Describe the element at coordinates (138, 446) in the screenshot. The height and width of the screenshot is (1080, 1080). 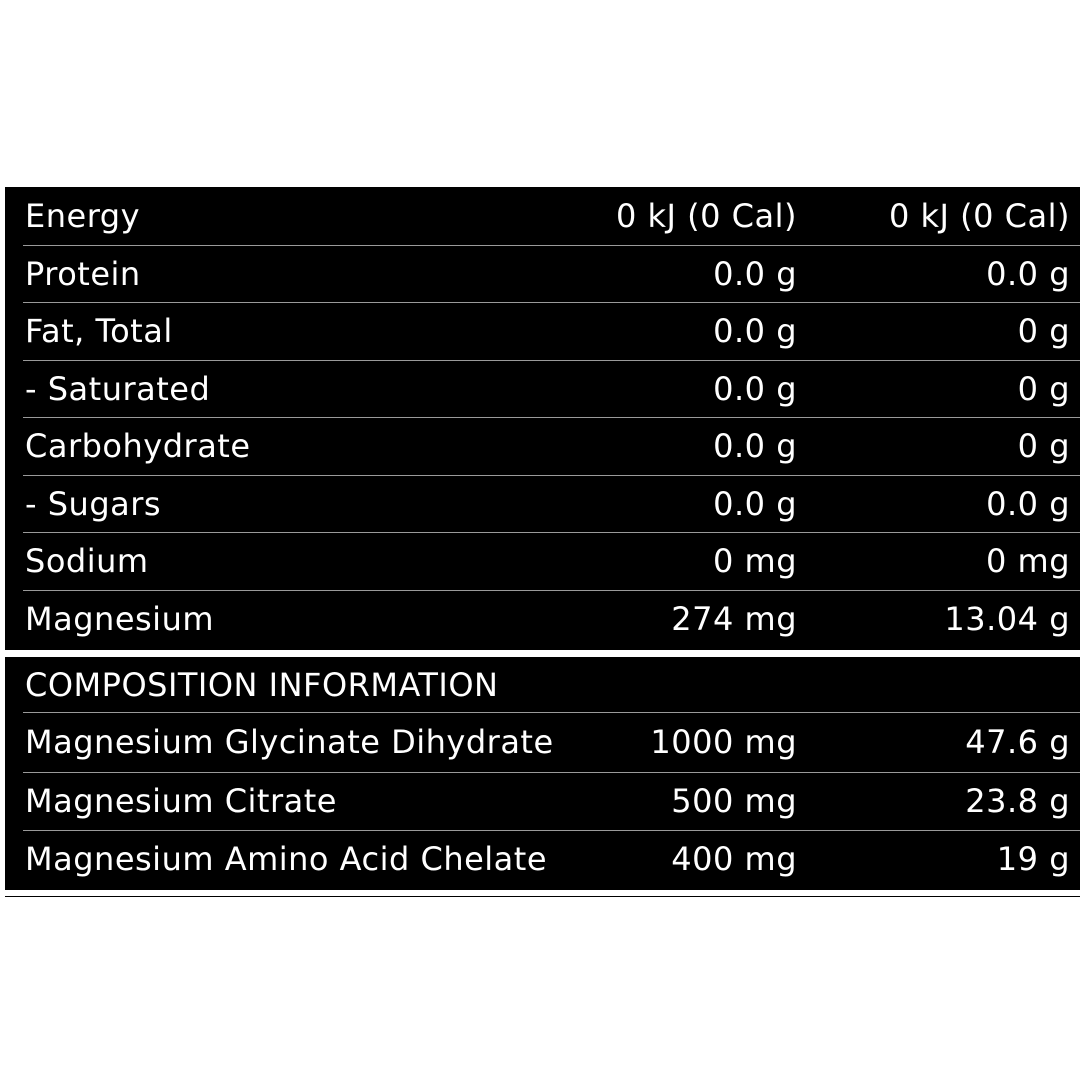
I see `table-cell: Carbohydrate` at that location.